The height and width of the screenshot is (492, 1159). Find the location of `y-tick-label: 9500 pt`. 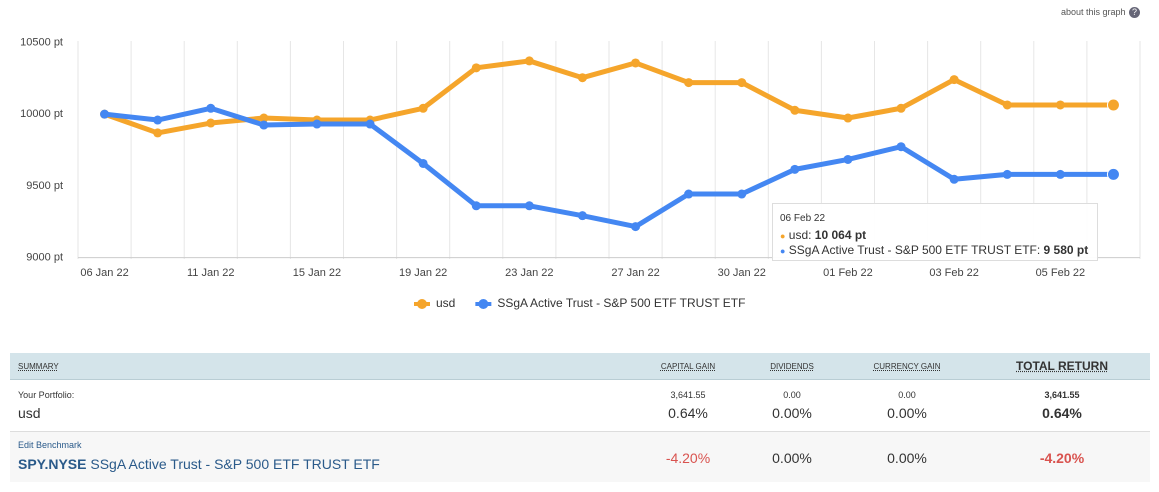

y-tick-label: 9500 pt is located at coordinates (44, 186).